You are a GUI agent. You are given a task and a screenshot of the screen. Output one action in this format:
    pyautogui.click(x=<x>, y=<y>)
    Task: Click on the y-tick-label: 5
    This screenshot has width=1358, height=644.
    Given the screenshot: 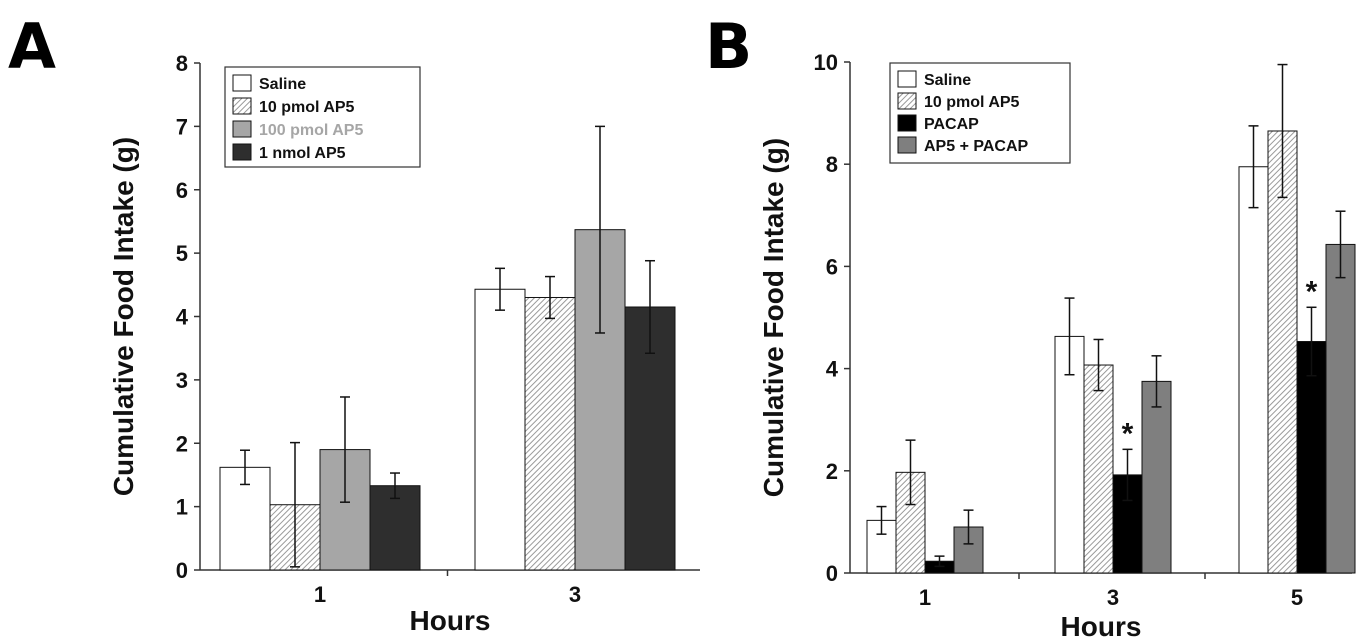 What is the action you would take?
    pyautogui.click(x=182, y=253)
    